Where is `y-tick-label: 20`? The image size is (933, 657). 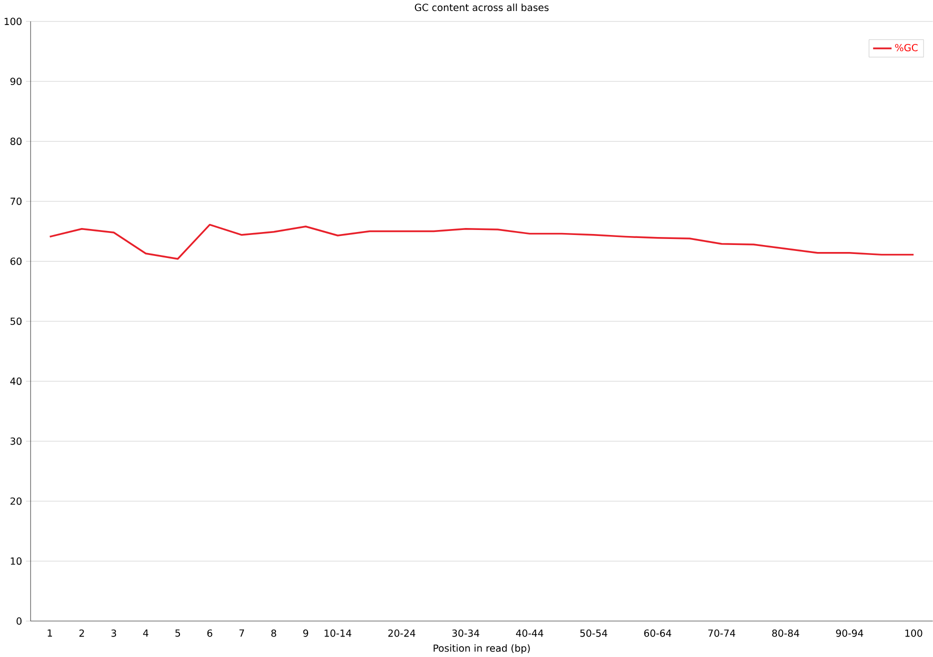
y-tick-label: 20 is located at coordinates (16, 501).